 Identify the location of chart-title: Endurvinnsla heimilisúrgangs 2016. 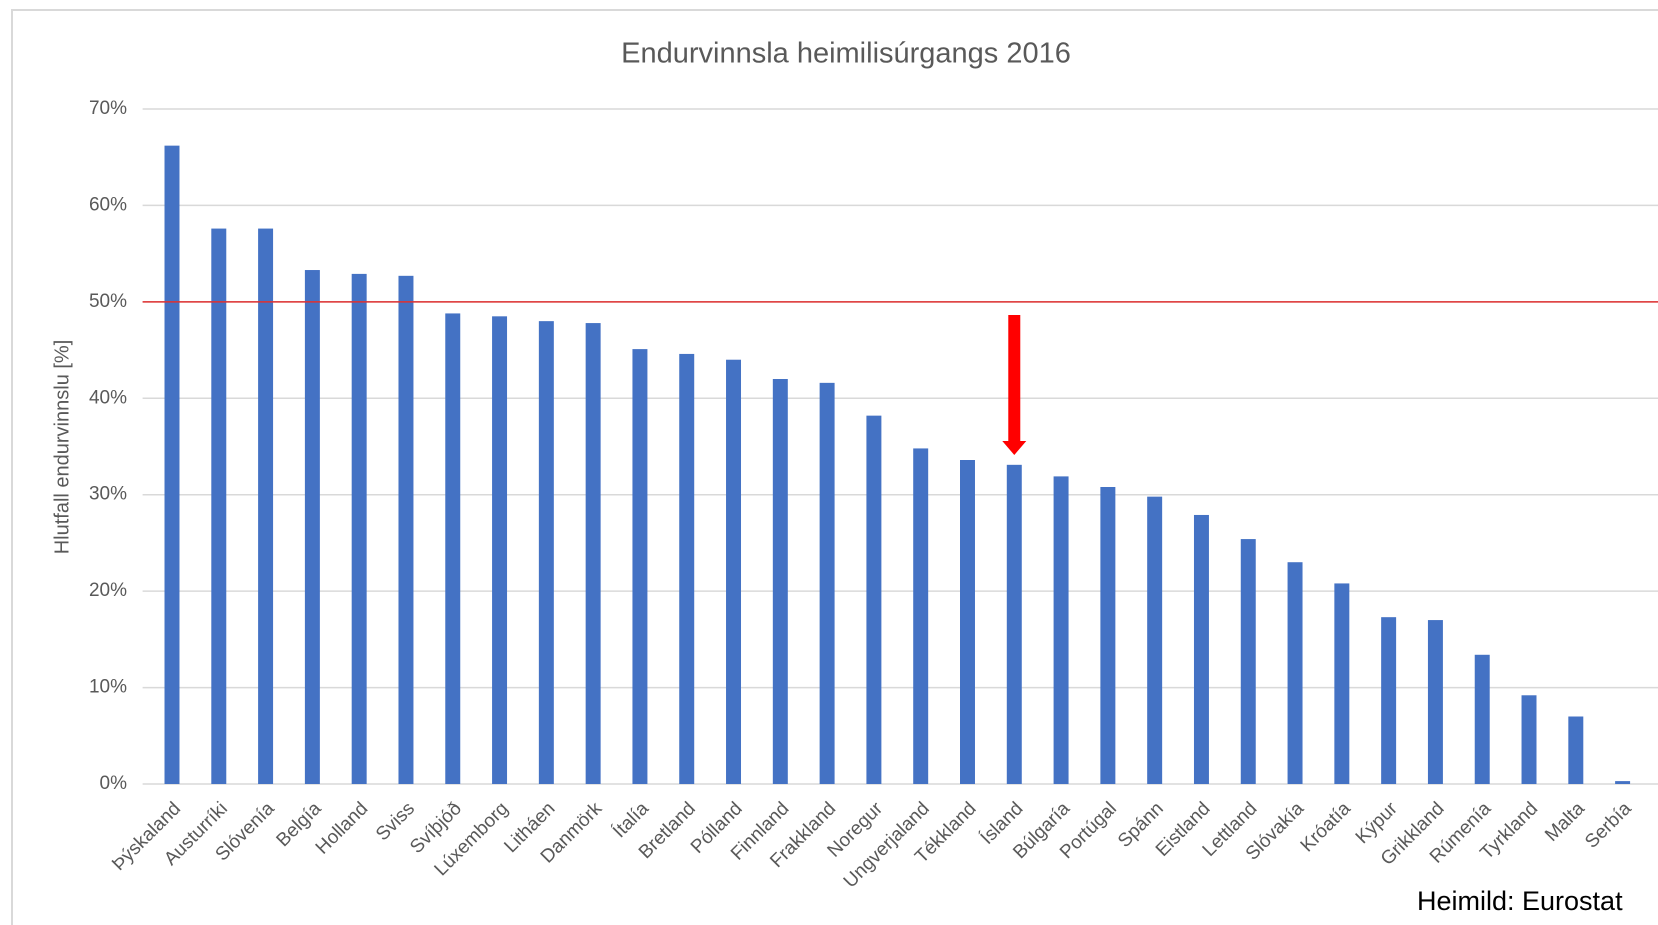
(846, 54).